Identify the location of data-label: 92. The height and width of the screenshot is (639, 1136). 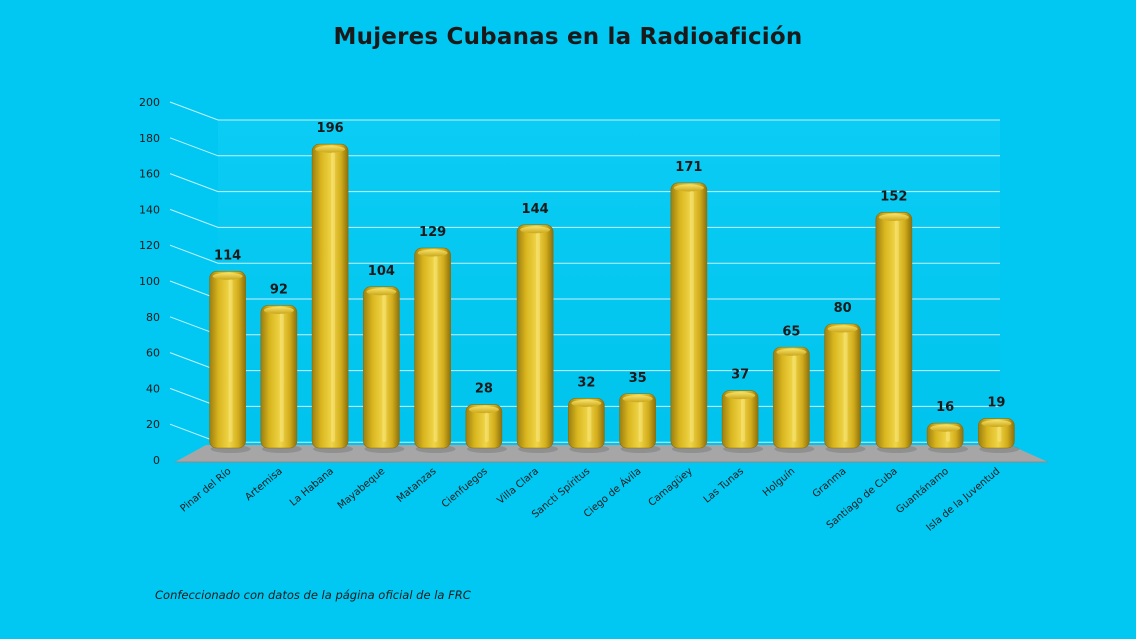
(279, 289).